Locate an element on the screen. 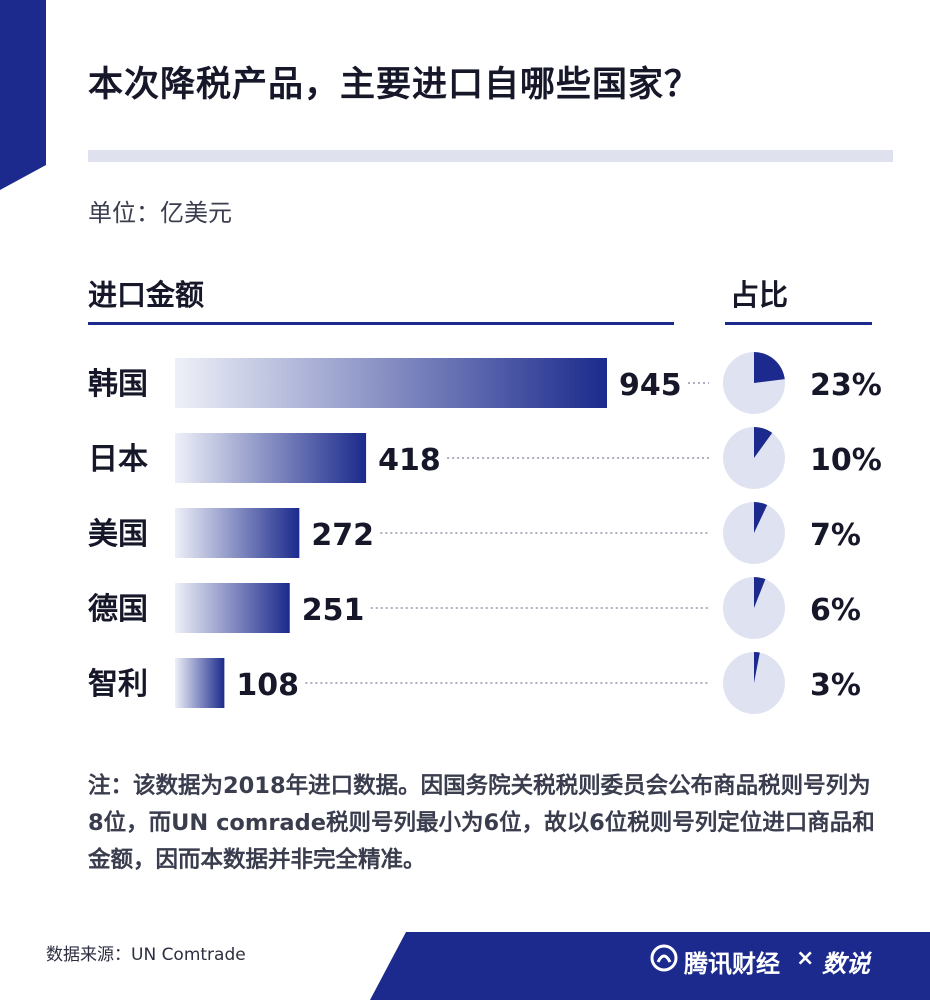 The height and width of the screenshot is (1000, 930). category-label: 美国 is located at coordinates (118, 534).